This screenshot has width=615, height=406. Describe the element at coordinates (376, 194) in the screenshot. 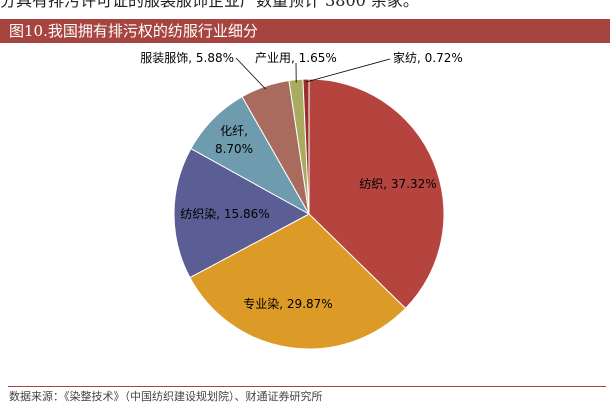

I see `slice-textile` at that location.